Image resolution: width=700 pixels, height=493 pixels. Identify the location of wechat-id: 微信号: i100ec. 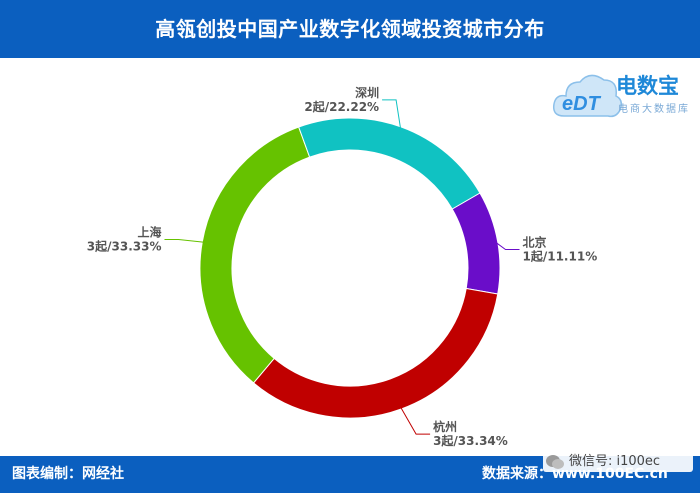
(615, 461).